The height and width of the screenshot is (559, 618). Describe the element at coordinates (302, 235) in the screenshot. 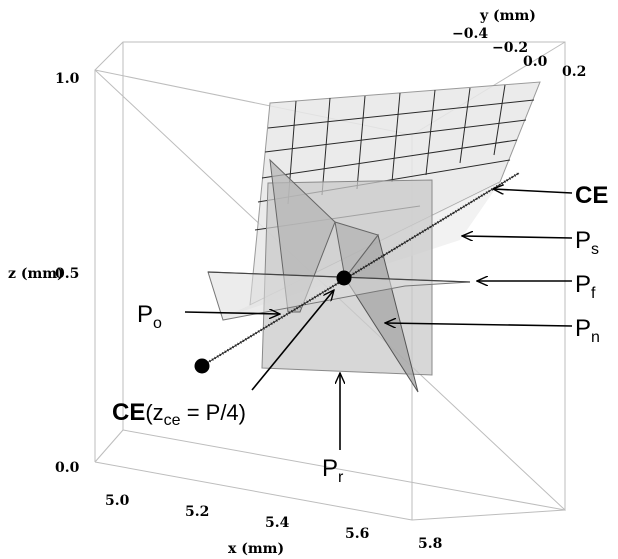

I see `plane-po` at that location.